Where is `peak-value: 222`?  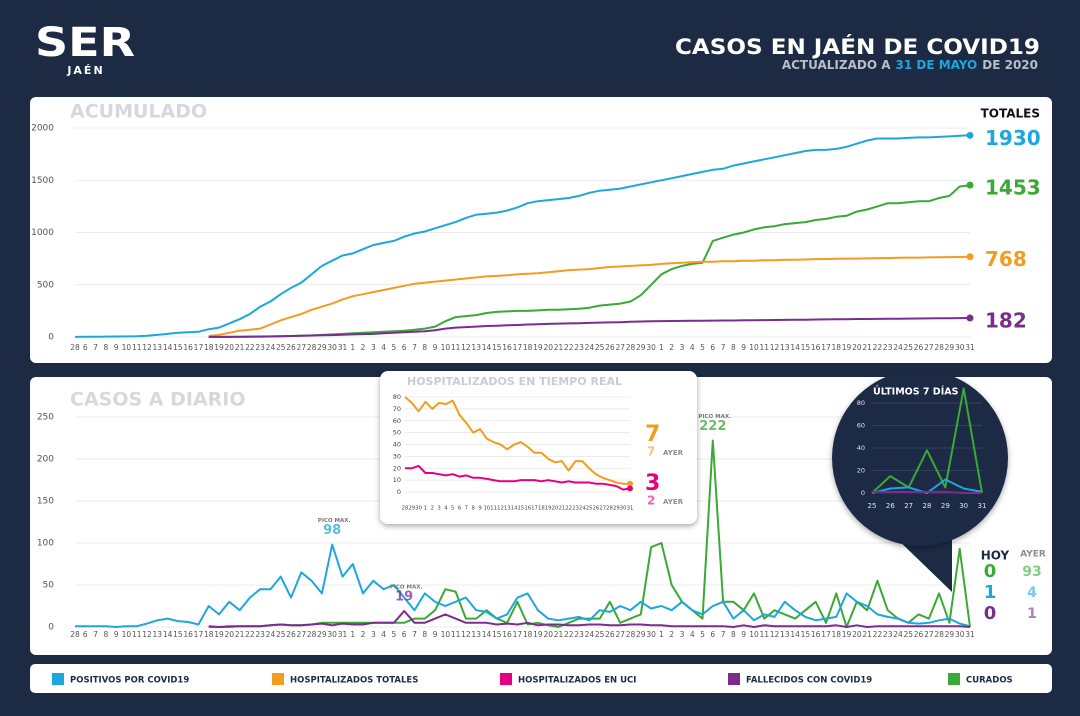
peak-value: 222 is located at coordinates (712, 426).